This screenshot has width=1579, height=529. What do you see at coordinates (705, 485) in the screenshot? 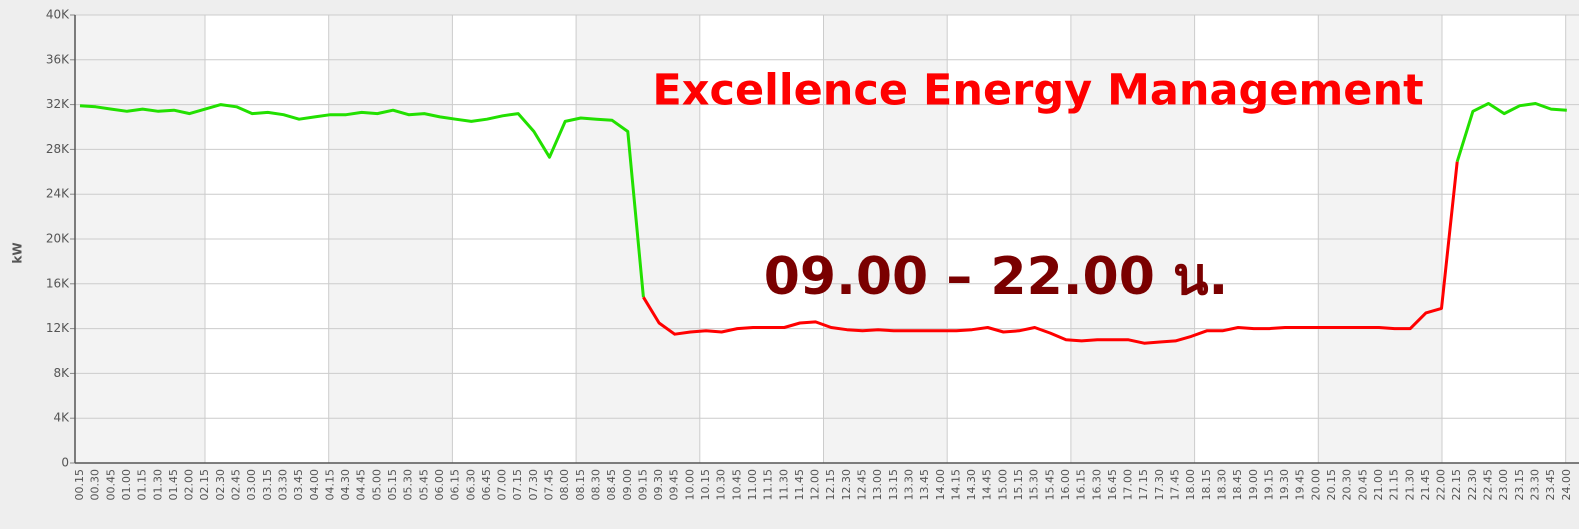
I see `x-tick-label: 10.15` at bounding box center [705, 485].